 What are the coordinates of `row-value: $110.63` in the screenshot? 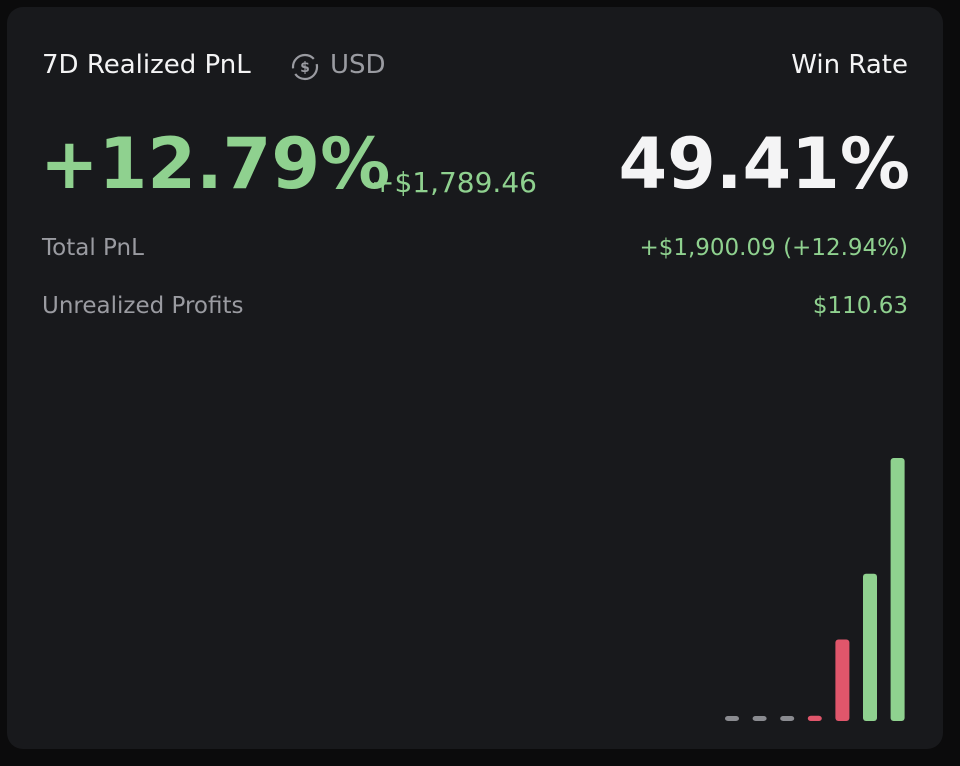 It's located at (860, 306).